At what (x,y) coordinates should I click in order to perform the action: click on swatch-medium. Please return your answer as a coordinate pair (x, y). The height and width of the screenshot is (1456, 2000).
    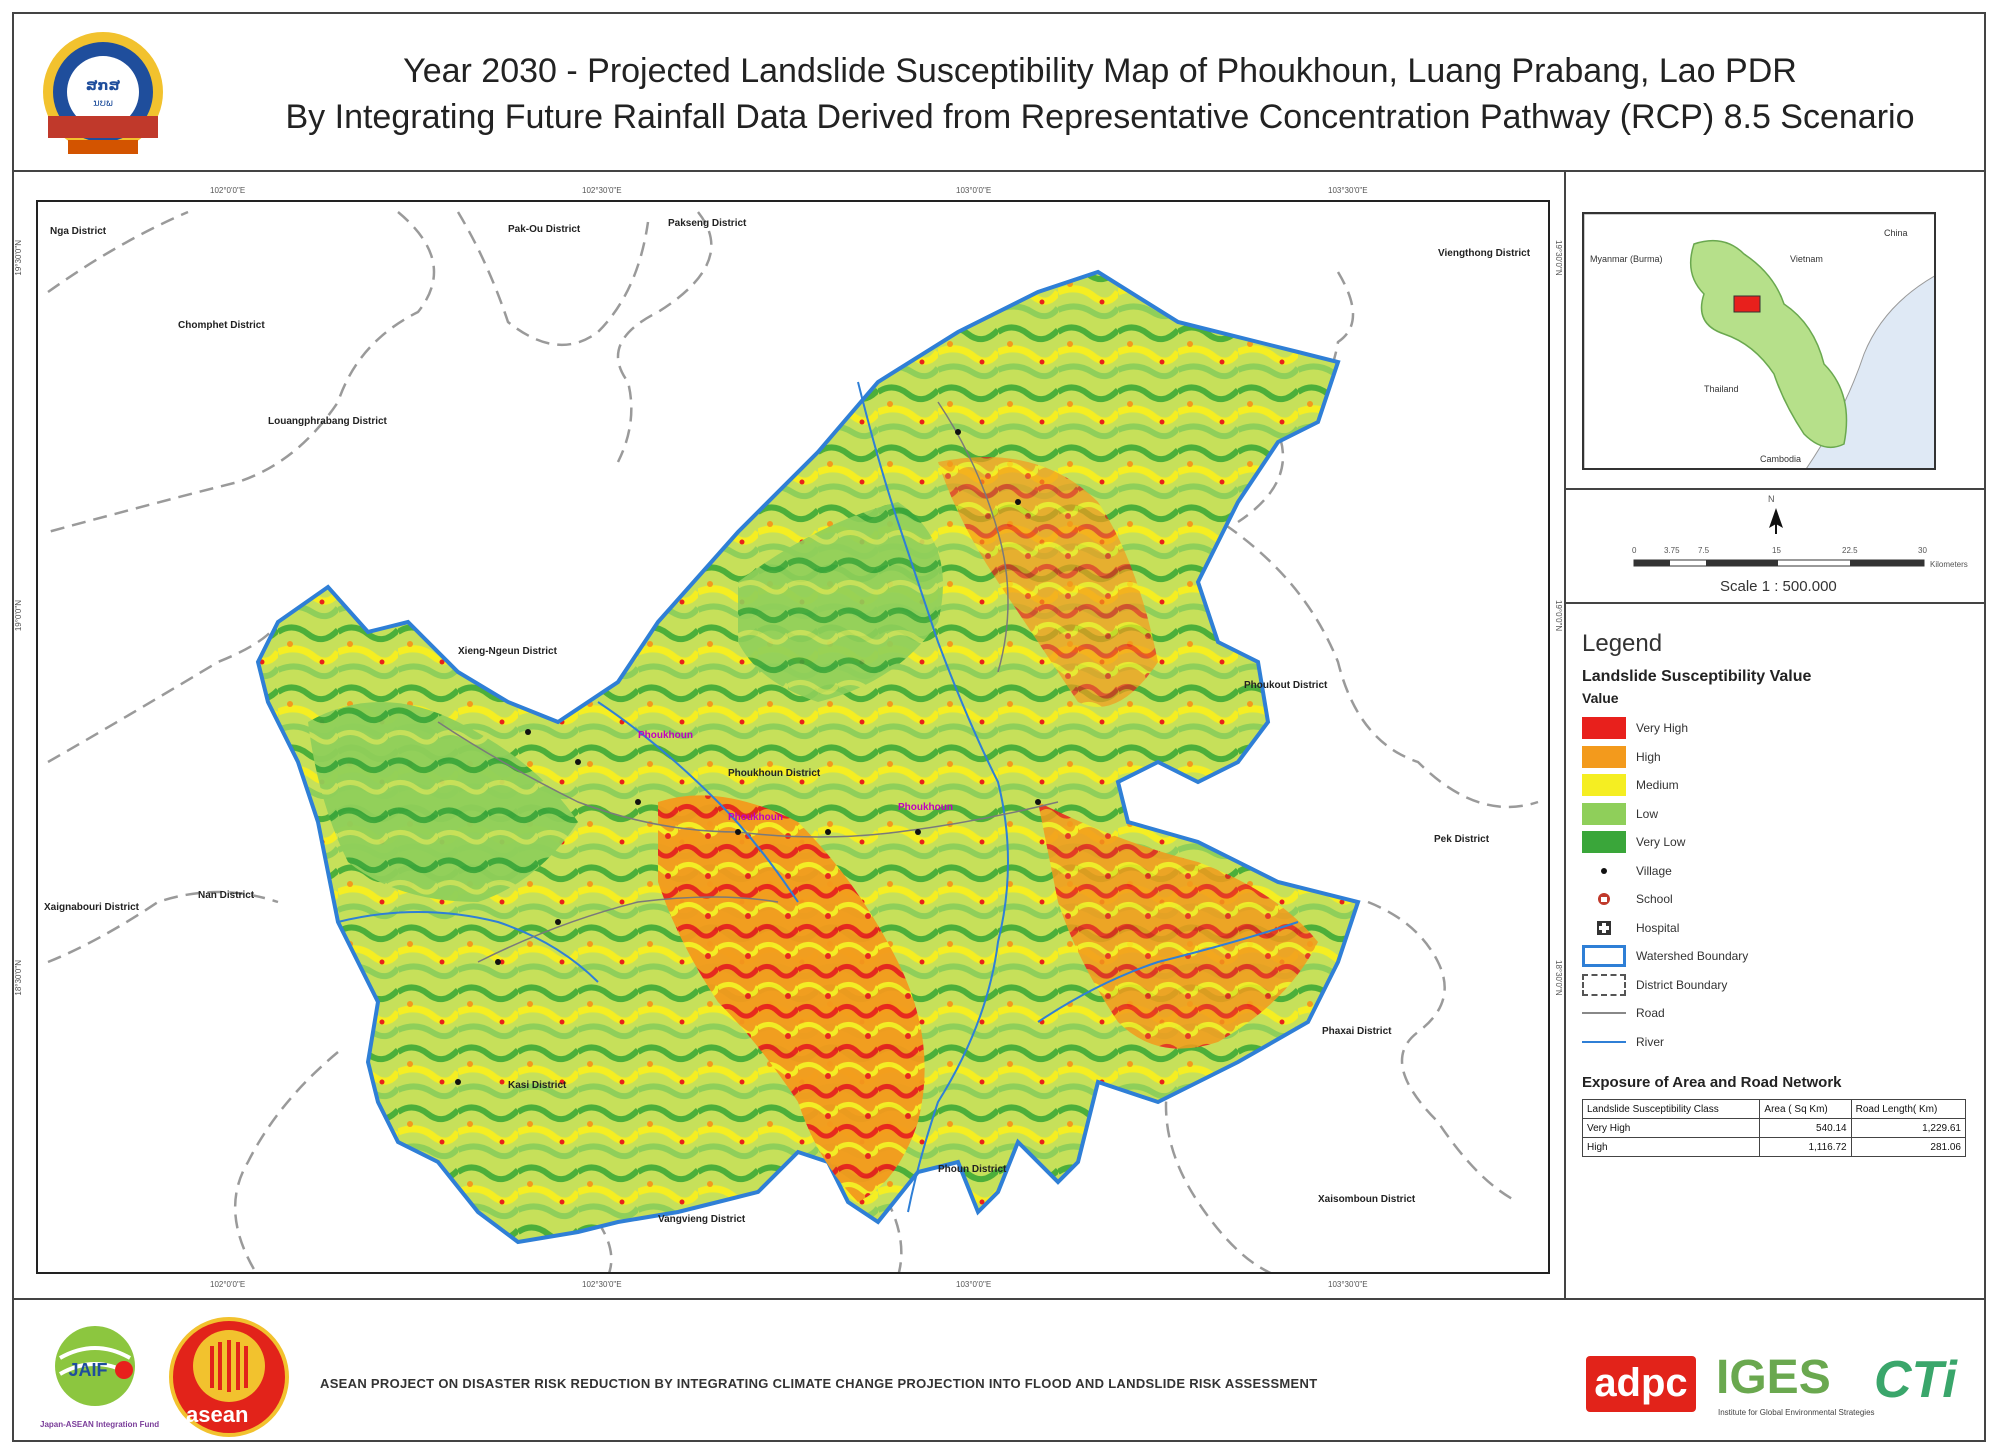
    Looking at the image, I should click on (1604, 785).